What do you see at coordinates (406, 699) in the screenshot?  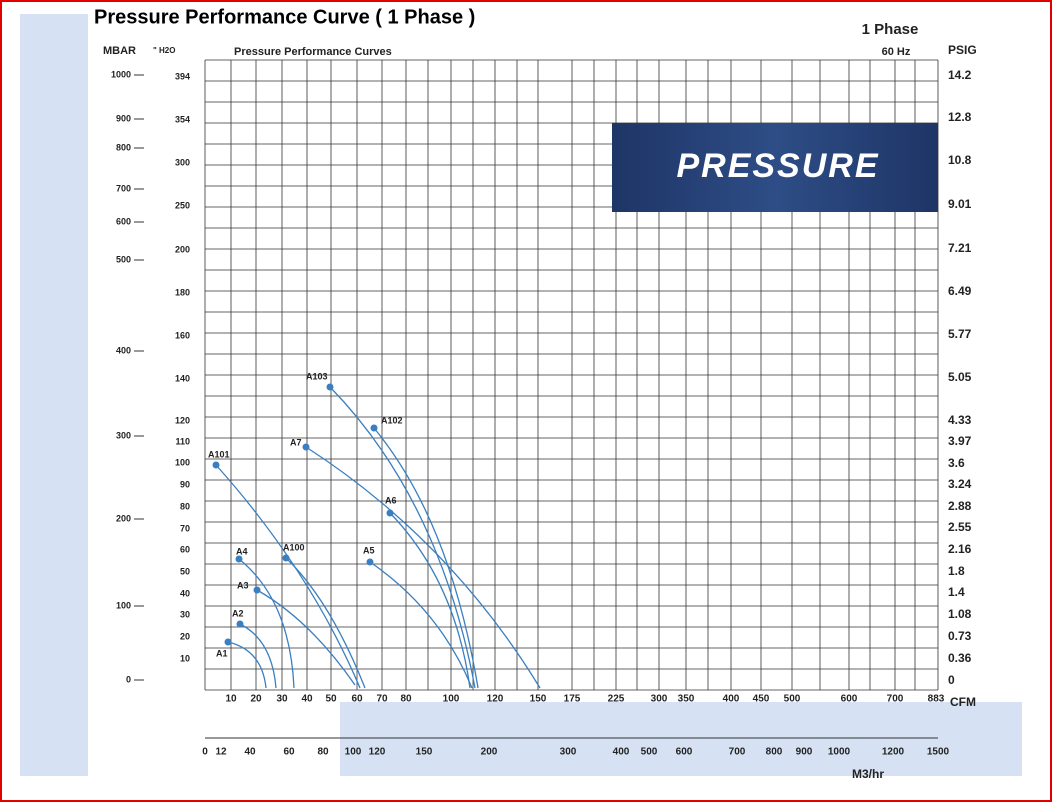 I see `cfm-tick-label: 80` at bounding box center [406, 699].